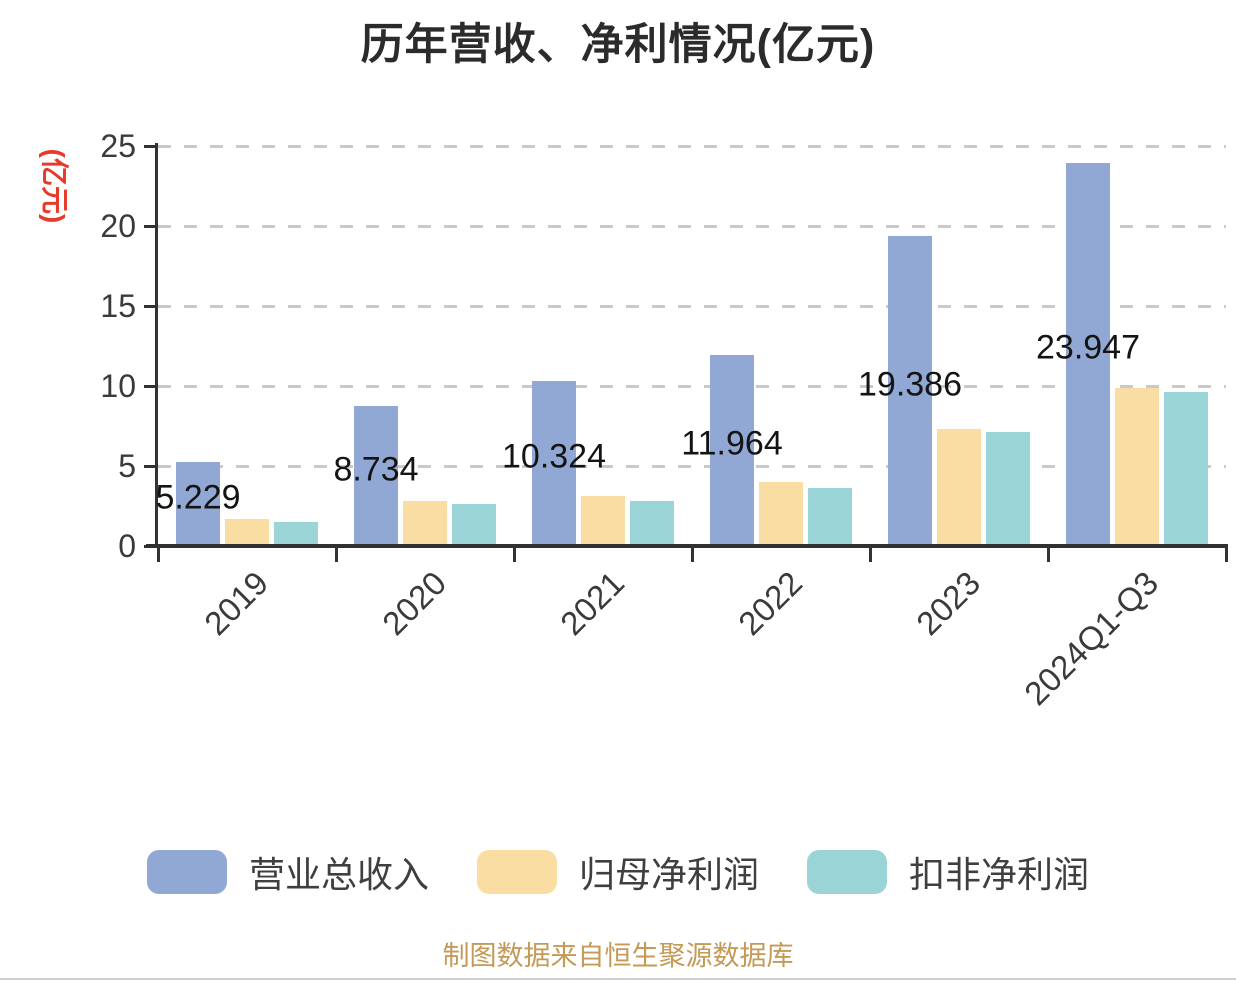 The width and height of the screenshot is (1236, 986). Describe the element at coordinates (830, 516) in the screenshot. I see `bar-deducted-net-profit-2022` at that location.